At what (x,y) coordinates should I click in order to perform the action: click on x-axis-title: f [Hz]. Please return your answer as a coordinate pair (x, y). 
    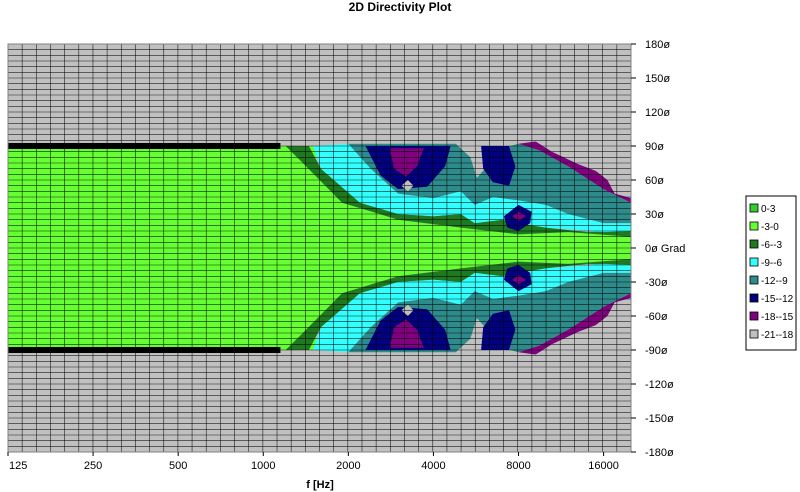
    Looking at the image, I should click on (320, 485).